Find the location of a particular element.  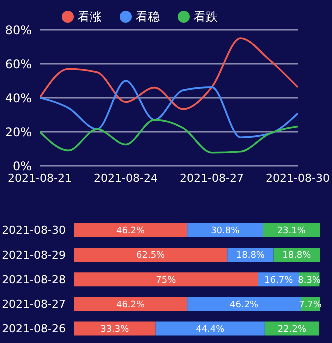

data-label: 44.4% is located at coordinates (211, 330).